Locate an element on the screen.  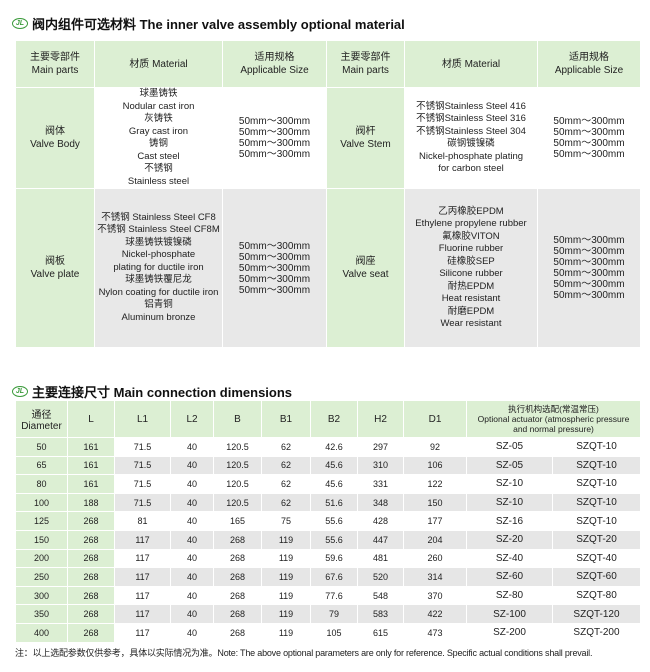
header-cn: 主要零部件 is located at coordinates (55, 57).